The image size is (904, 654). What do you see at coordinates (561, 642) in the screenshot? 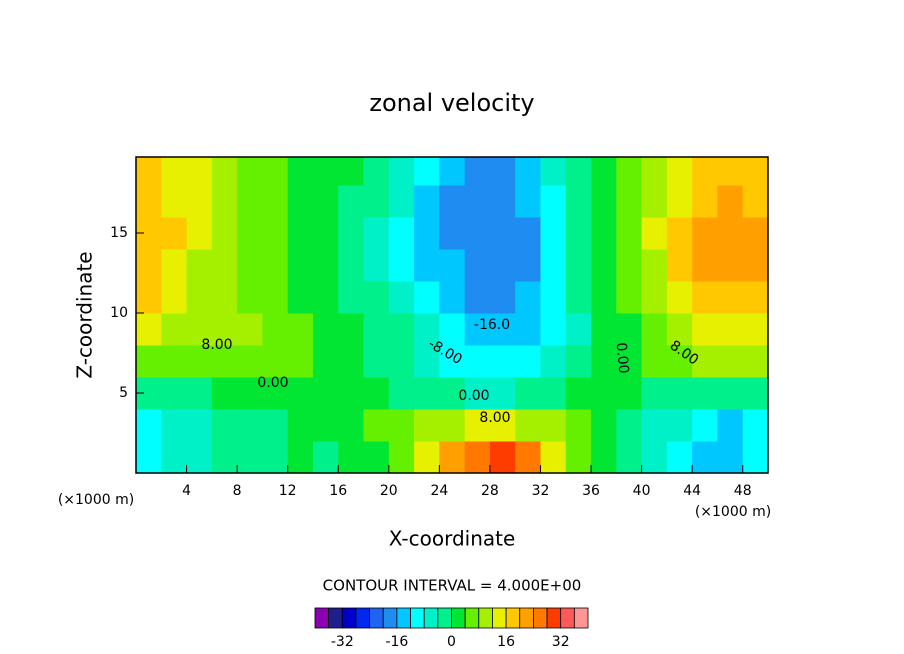
I see `colorbar-tick-label: 32` at bounding box center [561, 642].